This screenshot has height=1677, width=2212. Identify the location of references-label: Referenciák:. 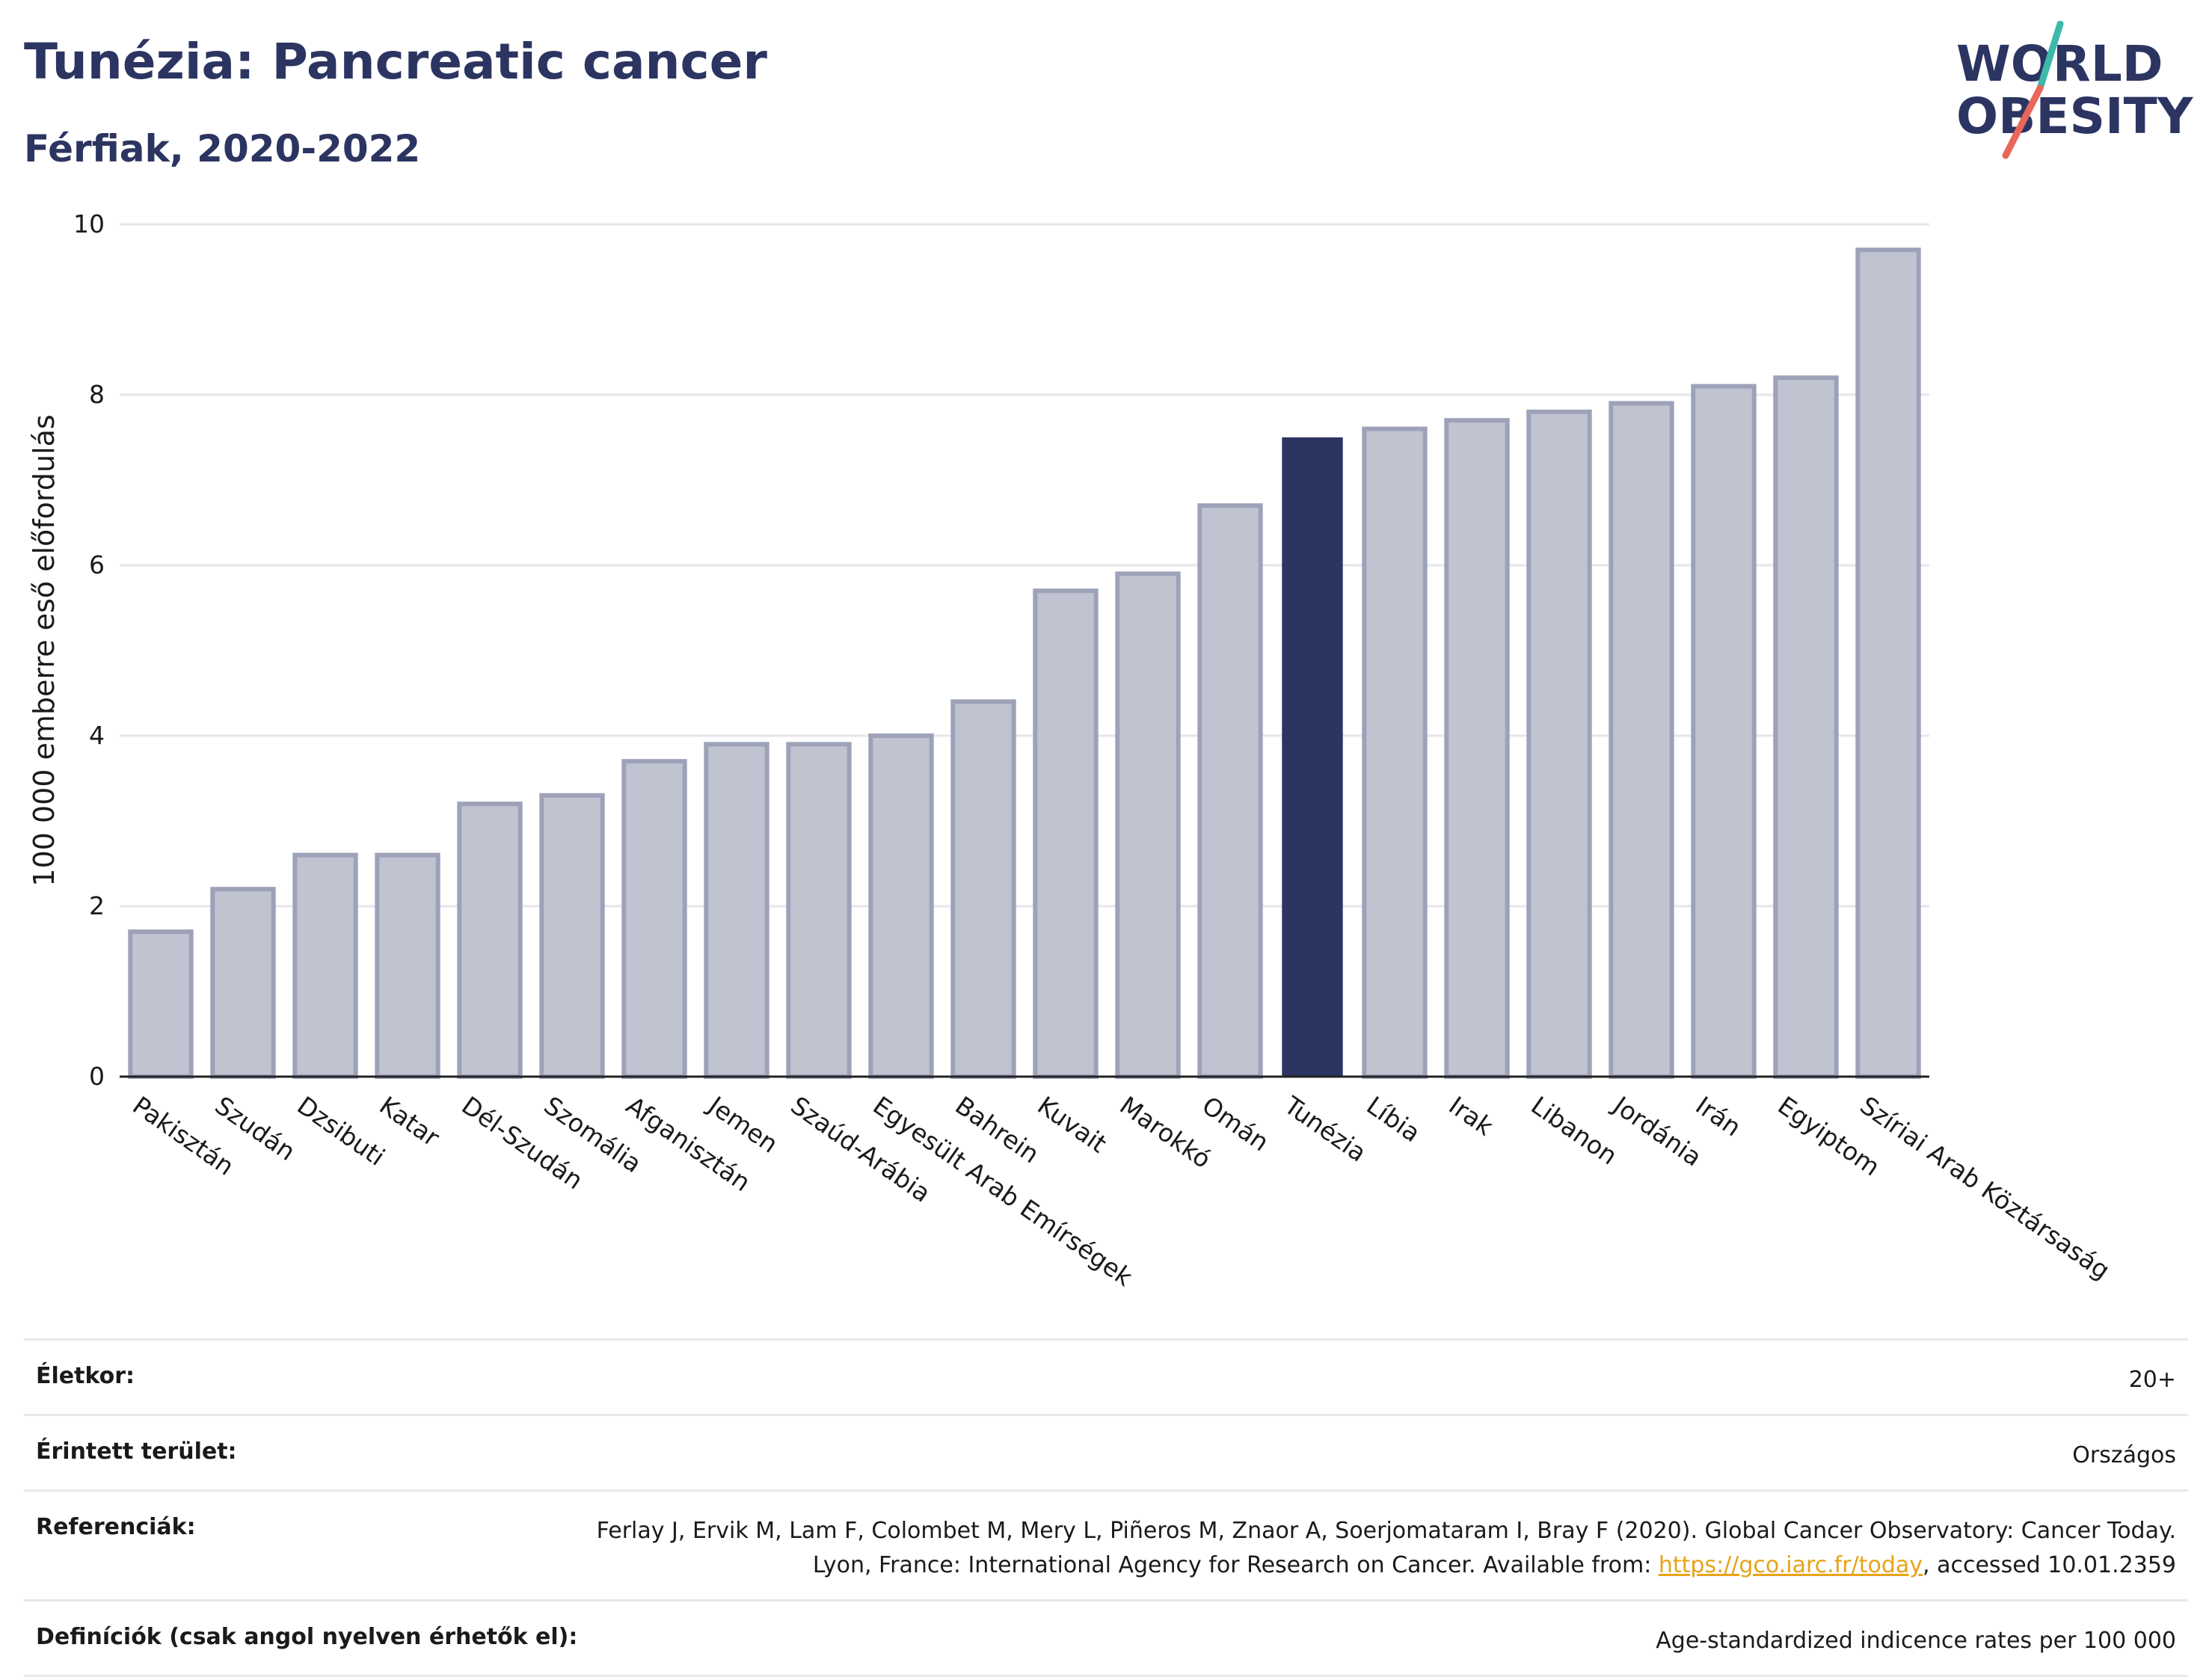
(116, 1527).